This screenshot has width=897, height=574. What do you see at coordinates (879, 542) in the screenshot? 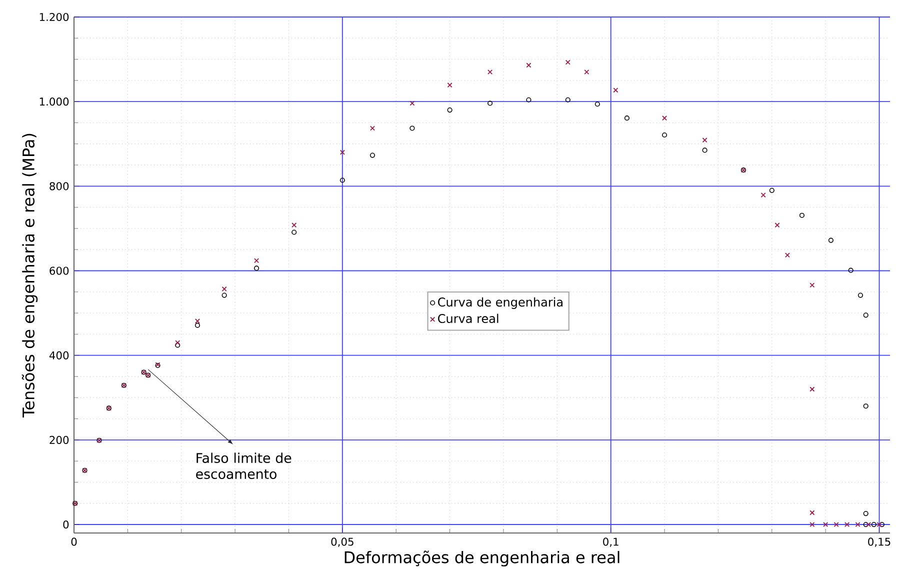
I see `x-tick-label: 0,15` at bounding box center [879, 542].